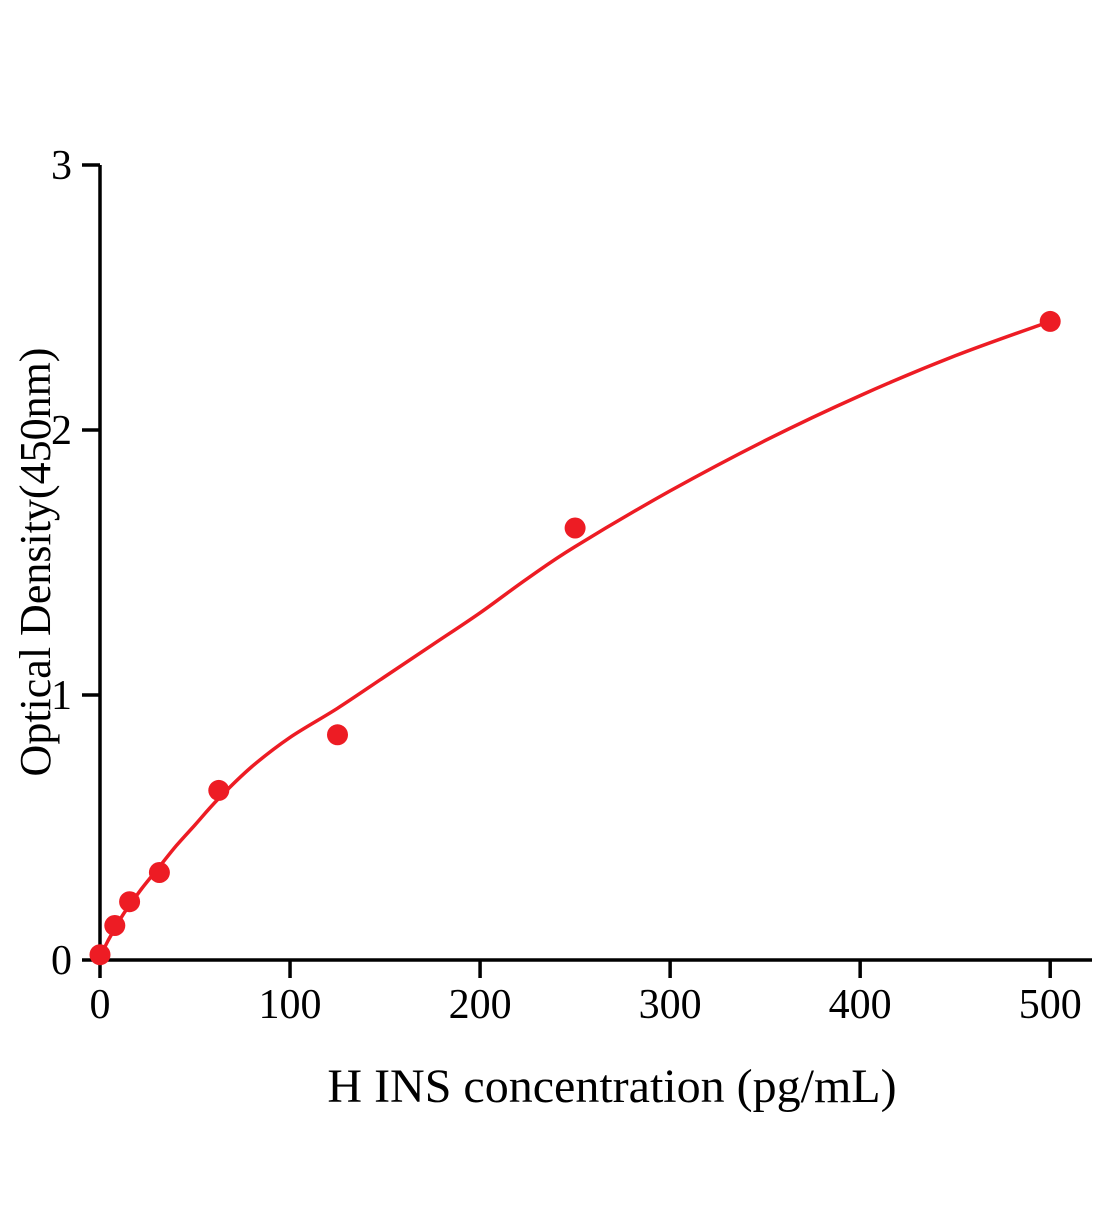 Image resolution: width=1104 pixels, height=1205 pixels. I want to click on x-tick-label: 200, so click(480, 1005).